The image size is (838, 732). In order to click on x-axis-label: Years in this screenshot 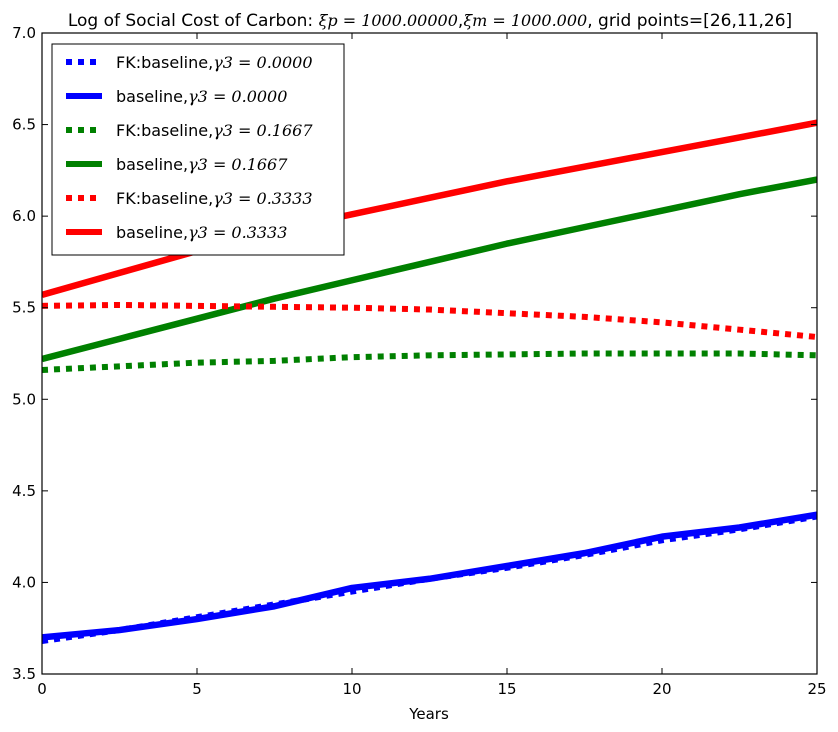, I will do `click(428, 714)`.